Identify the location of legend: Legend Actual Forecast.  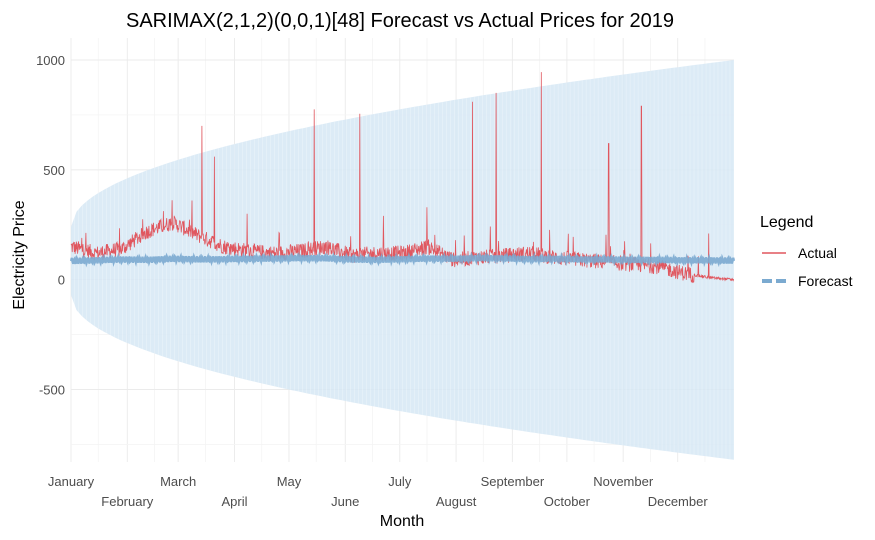
(806, 251).